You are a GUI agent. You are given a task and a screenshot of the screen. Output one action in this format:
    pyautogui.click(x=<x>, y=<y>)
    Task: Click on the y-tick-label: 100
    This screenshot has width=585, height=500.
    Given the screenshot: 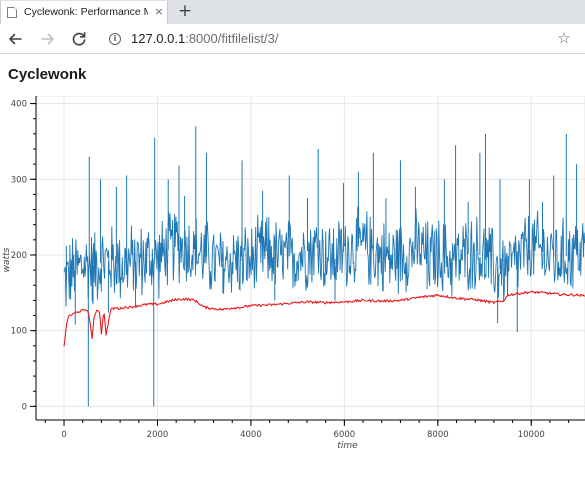 What is the action you would take?
    pyautogui.click(x=19, y=332)
    